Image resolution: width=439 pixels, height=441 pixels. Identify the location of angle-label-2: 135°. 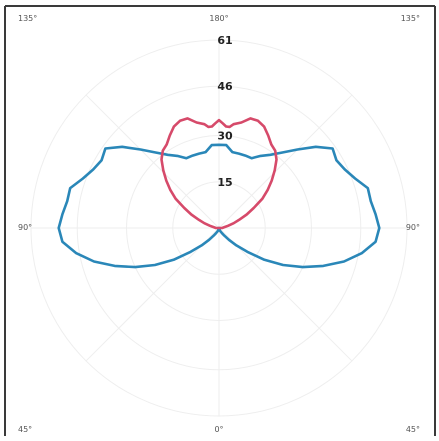
(410, 18).